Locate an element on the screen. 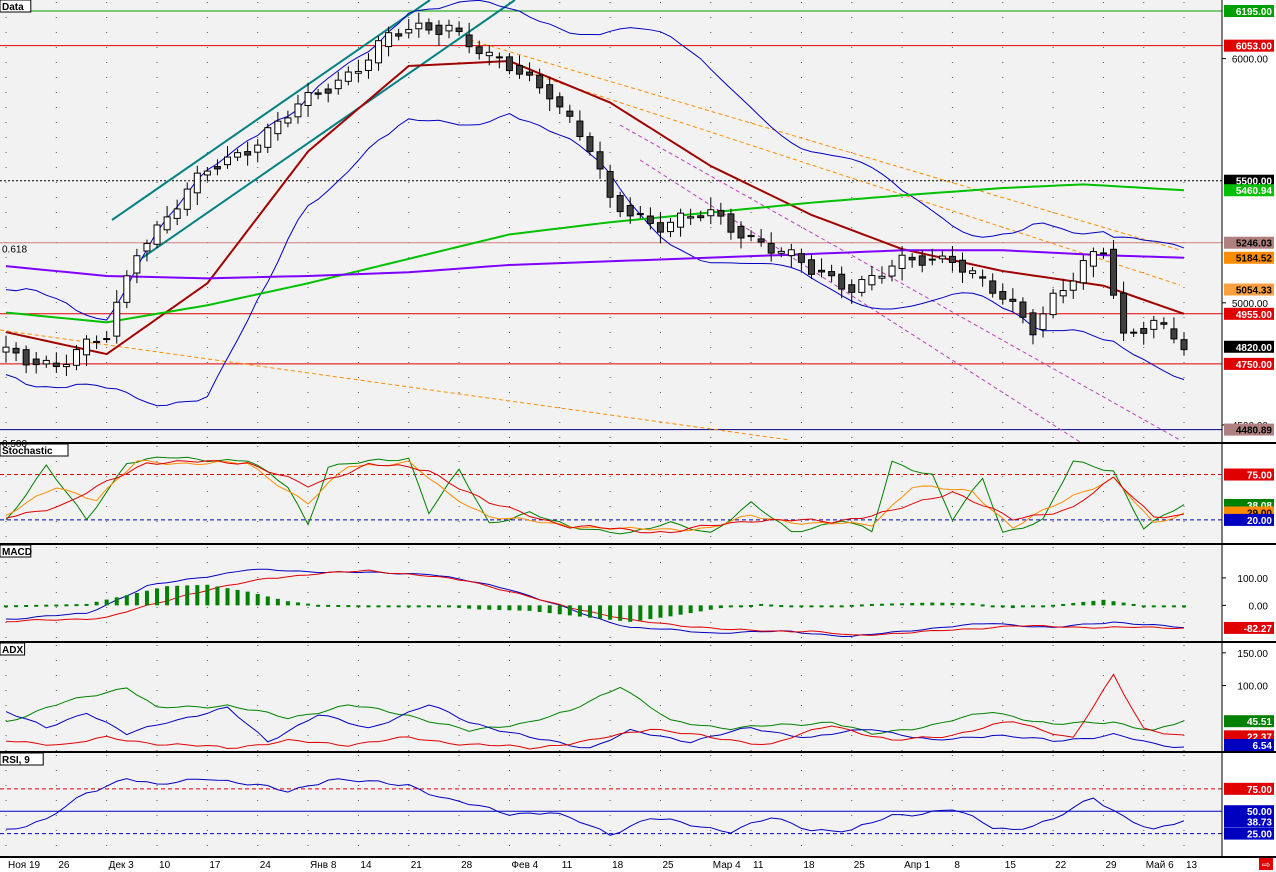 Image resolution: width=1276 pixels, height=872 pixels. date-tick-label: 11 is located at coordinates (758, 865).